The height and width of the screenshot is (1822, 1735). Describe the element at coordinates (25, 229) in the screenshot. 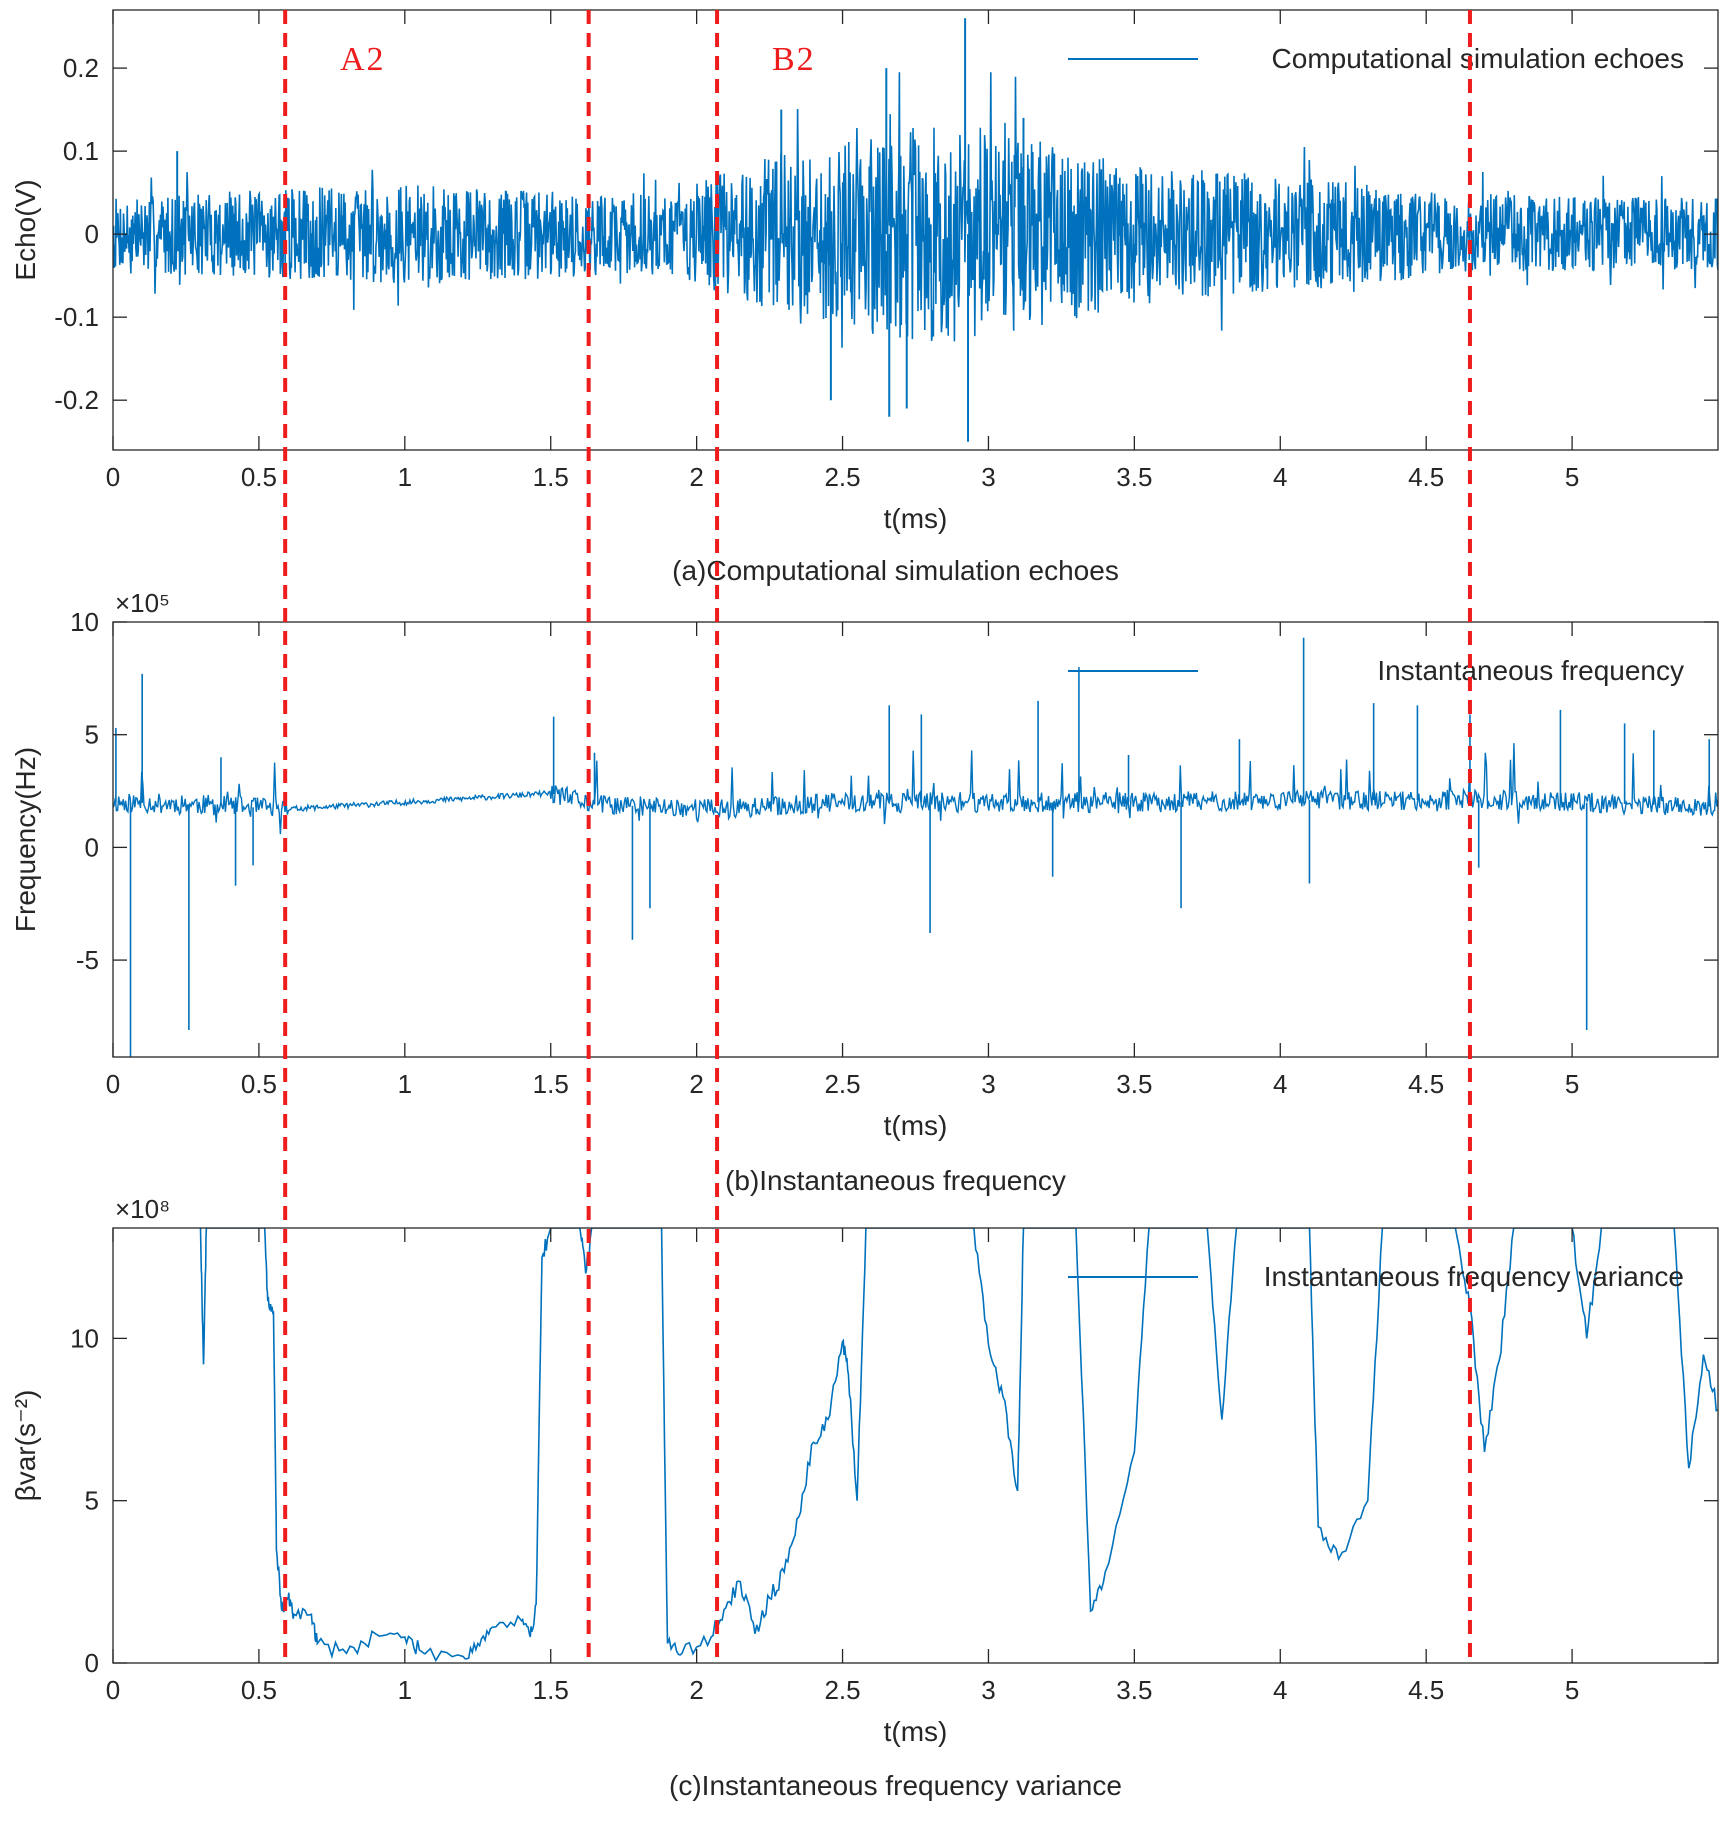

I see `y-axis-label: Echo(V)` at that location.